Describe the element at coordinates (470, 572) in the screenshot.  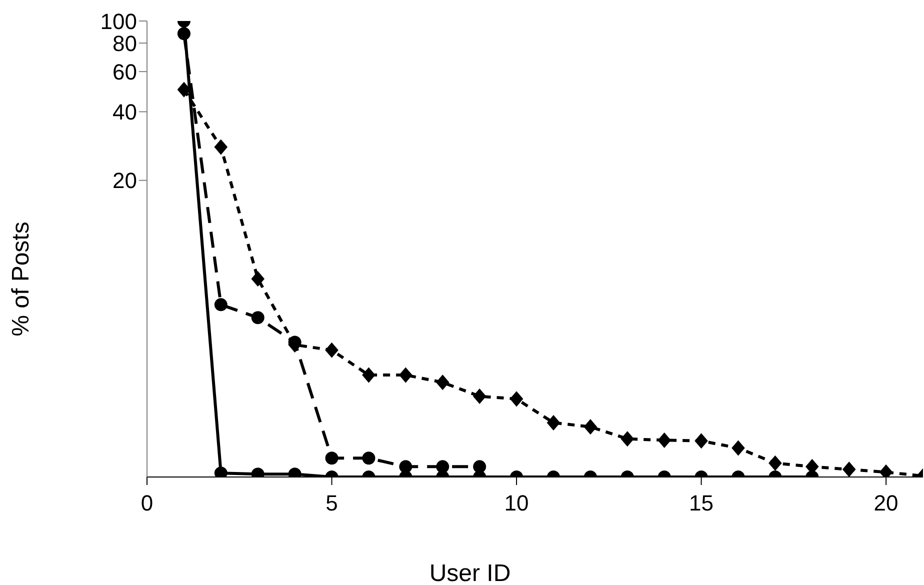
I see `x-axis-title: User ID` at that location.